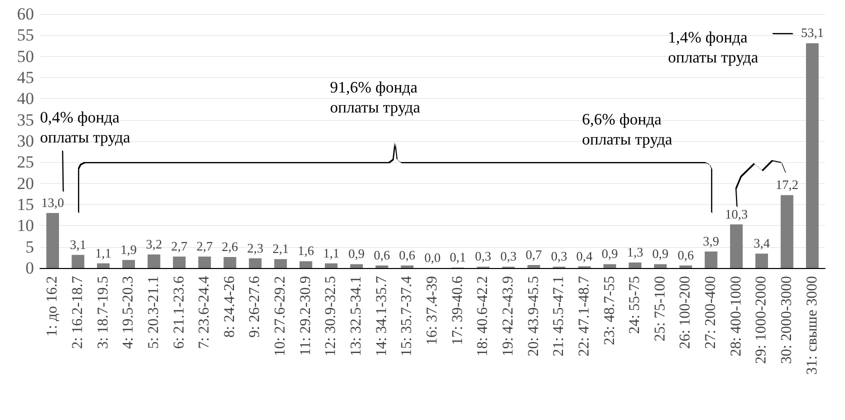 The width and height of the screenshot is (845, 420). Describe the element at coordinates (179, 312) in the screenshot. I see `x-tick-label: 6: 21.1-23.6` at that location.